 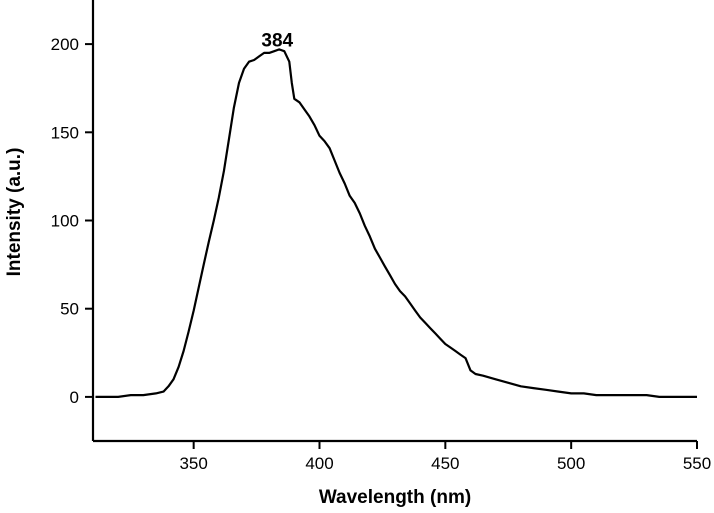 I want to click on y-tick-label: 150, so click(x=65, y=132).